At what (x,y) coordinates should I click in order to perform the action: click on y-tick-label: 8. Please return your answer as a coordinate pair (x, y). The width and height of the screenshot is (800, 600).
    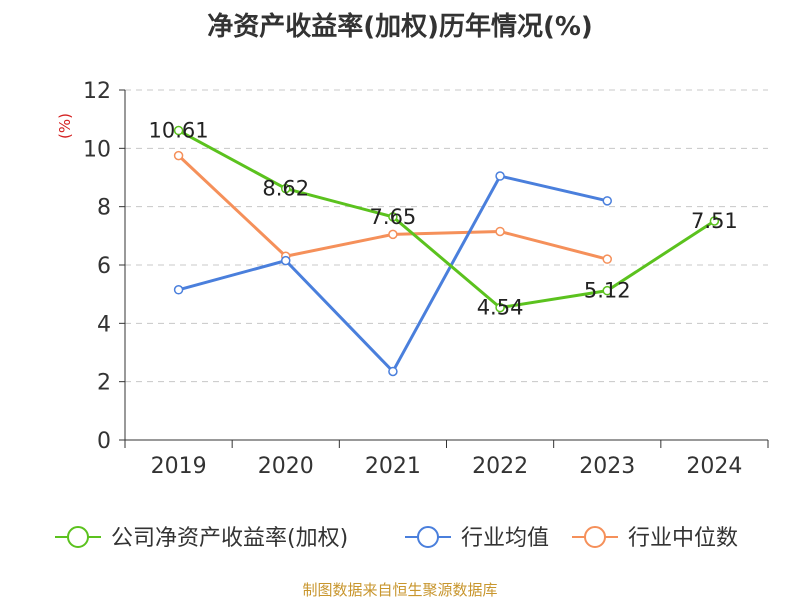
    Looking at the image, I should click on (104, 208).